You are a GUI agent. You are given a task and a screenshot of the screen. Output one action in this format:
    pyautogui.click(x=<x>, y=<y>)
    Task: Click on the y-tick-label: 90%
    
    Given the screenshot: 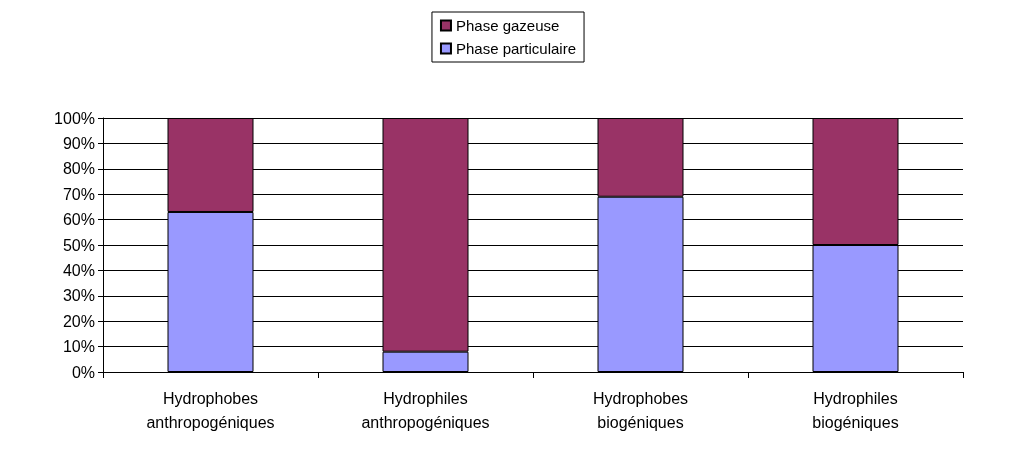 What is the action you would take?
    pyautogui.click(x=78, y=143)
    